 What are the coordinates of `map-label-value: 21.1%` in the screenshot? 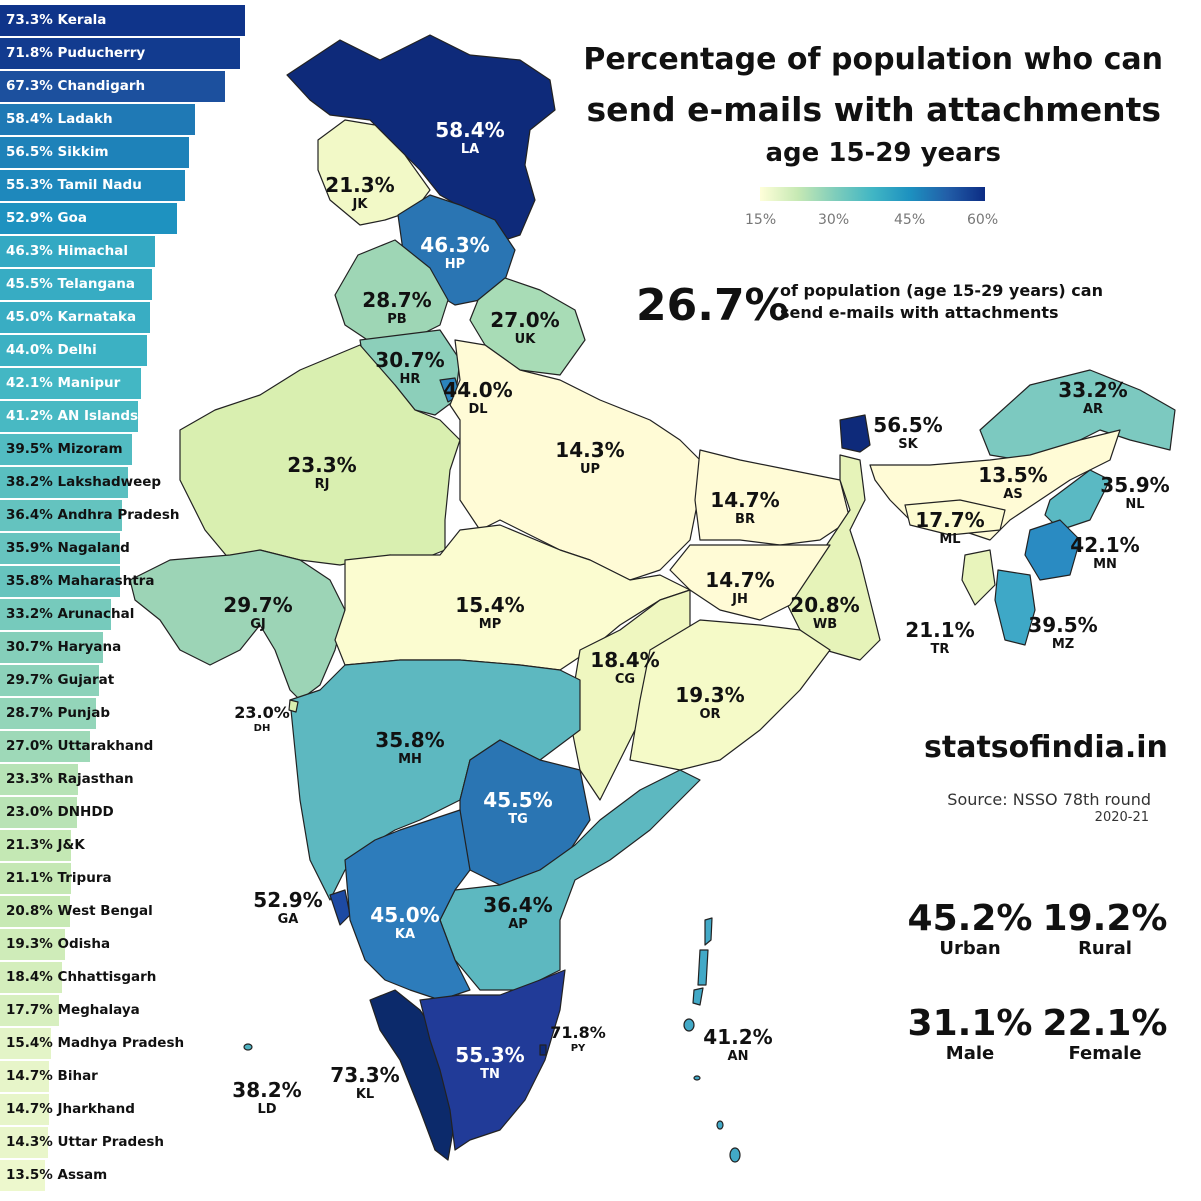 It's located at (940, 630).